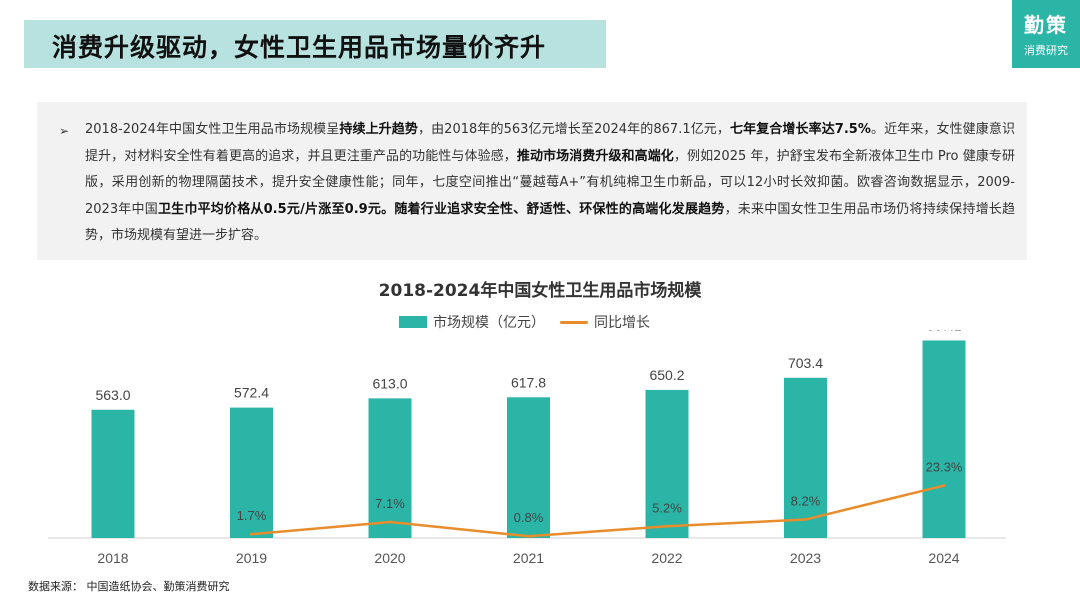 The height and width of the screenshot is (608, 1080). I want to click on growth-point-2024, so click(944, 486).